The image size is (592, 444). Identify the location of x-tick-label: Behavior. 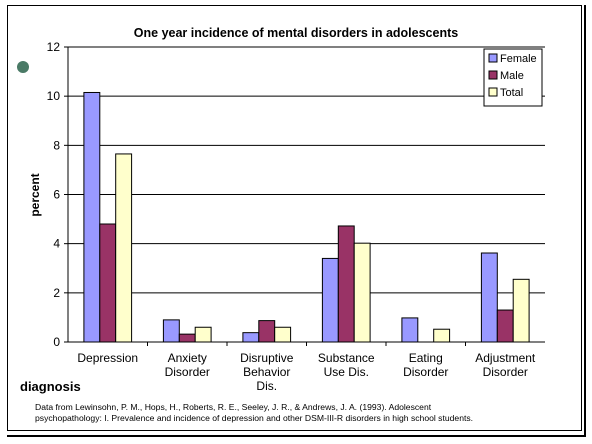
(266, 372).